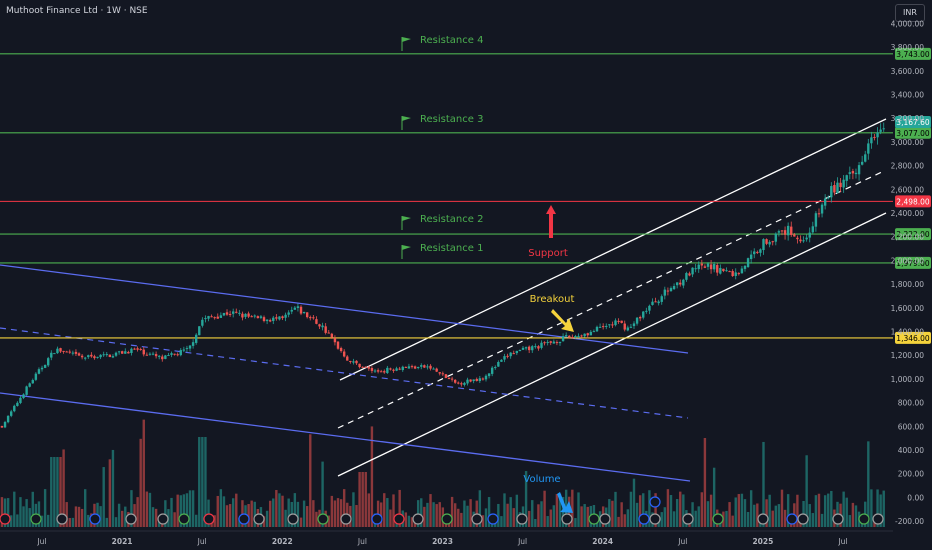 This screenshot has width=932, height=550. What do you see at coordinates (910, 13) in the screenshot?
I see `currency-button: INR` at bounding box center [910, 13].